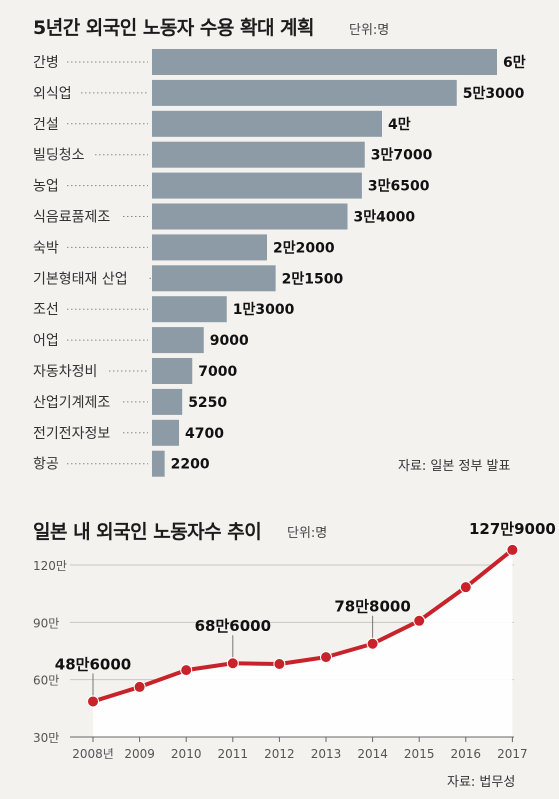 The height and width of the screenshot is (799, 559). I want to click on category-label: 농업, so click(46, 187).